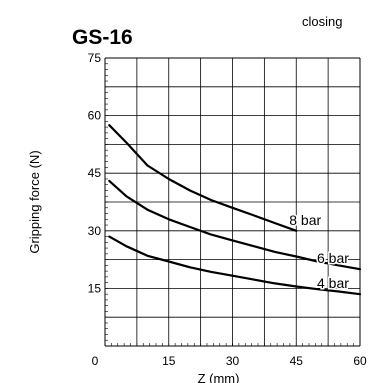 This screenshot has width=374, height=383. What do you see at coordinates (333, 283) in the screenshot?
I see `series-label: 4 bar` at bounding box center [333, 283].